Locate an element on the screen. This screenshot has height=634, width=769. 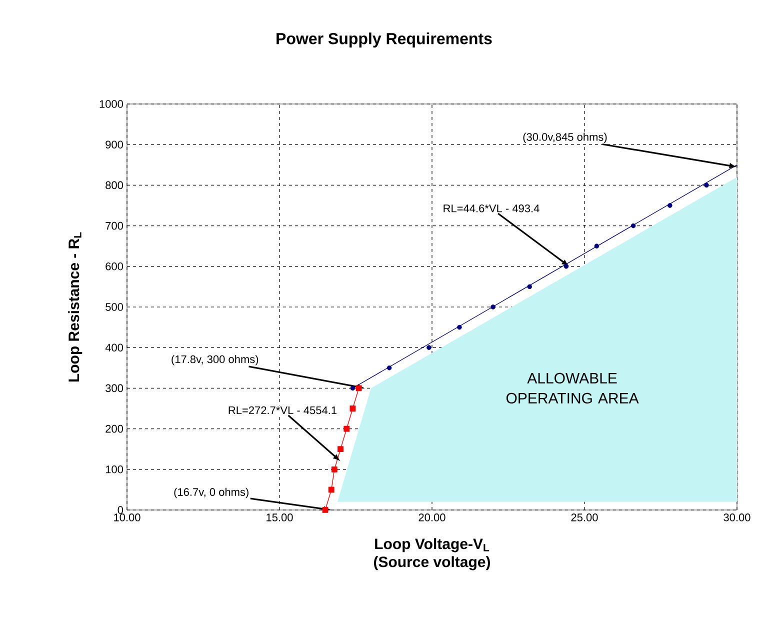
y-tick-label: 200 is located at coordinates (115, 428).